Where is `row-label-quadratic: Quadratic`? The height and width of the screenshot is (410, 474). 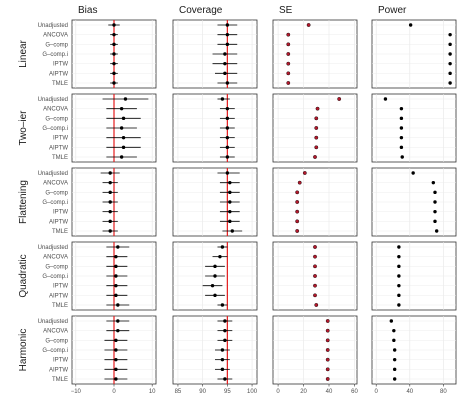
row-label-quadratic: Quadratic is located at coordinates (23, 275).